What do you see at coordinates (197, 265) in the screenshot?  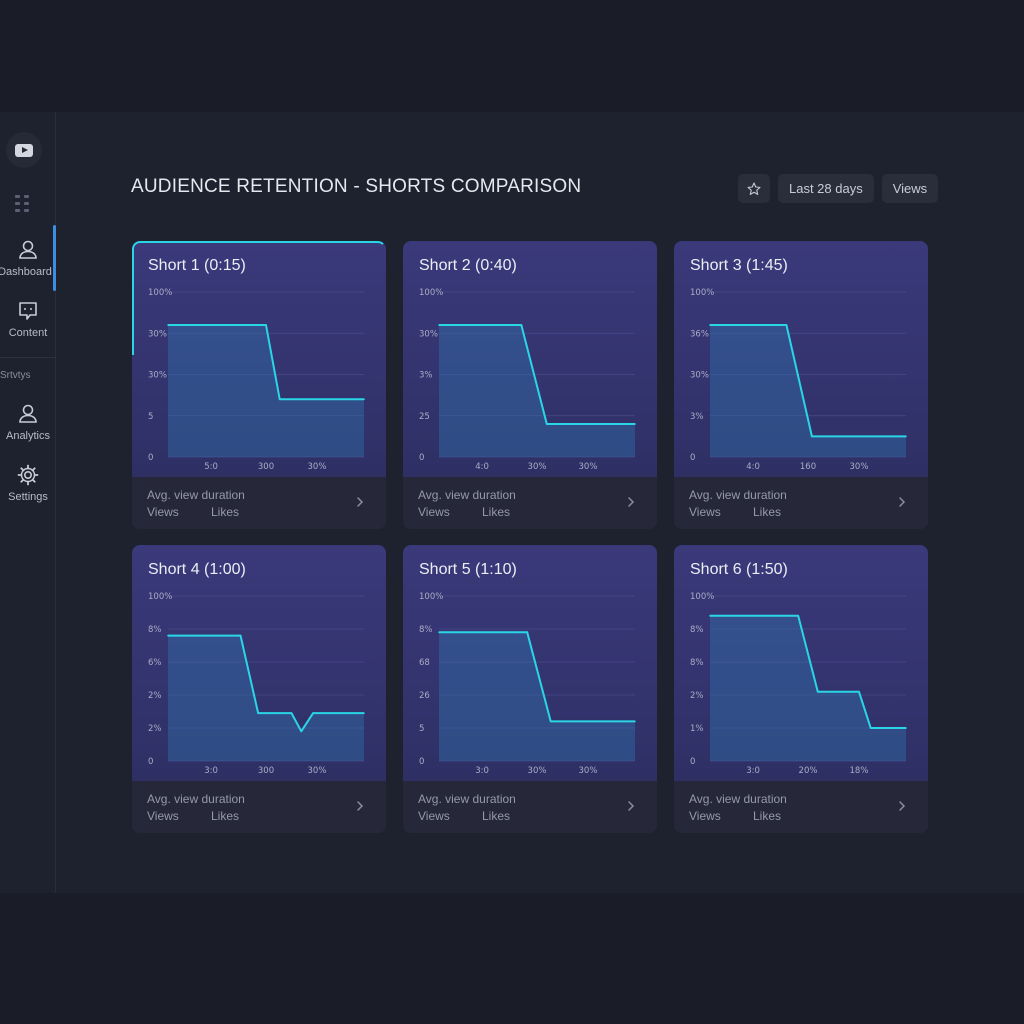 I see `card-title: Short 1 (0:15)` at bounding box center [197, 265].